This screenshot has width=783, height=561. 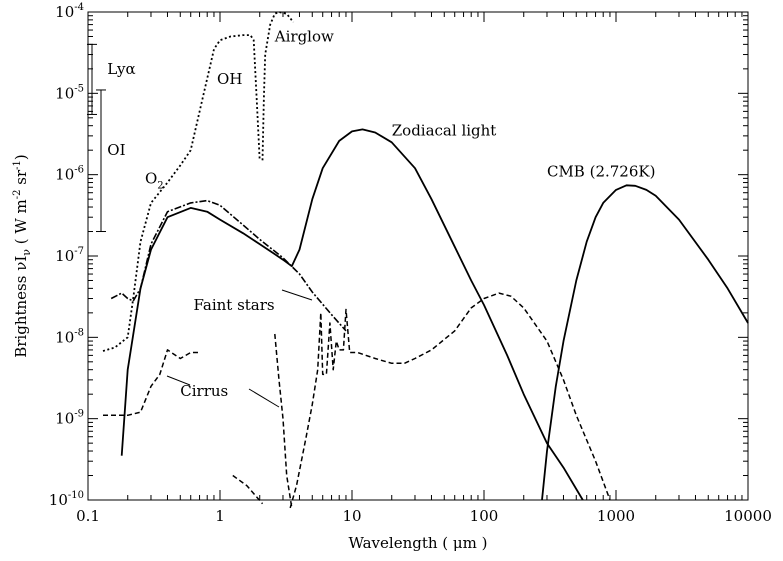 I want to click on y-tick-label: 10⁻⁷, so click(x=69, y=255).